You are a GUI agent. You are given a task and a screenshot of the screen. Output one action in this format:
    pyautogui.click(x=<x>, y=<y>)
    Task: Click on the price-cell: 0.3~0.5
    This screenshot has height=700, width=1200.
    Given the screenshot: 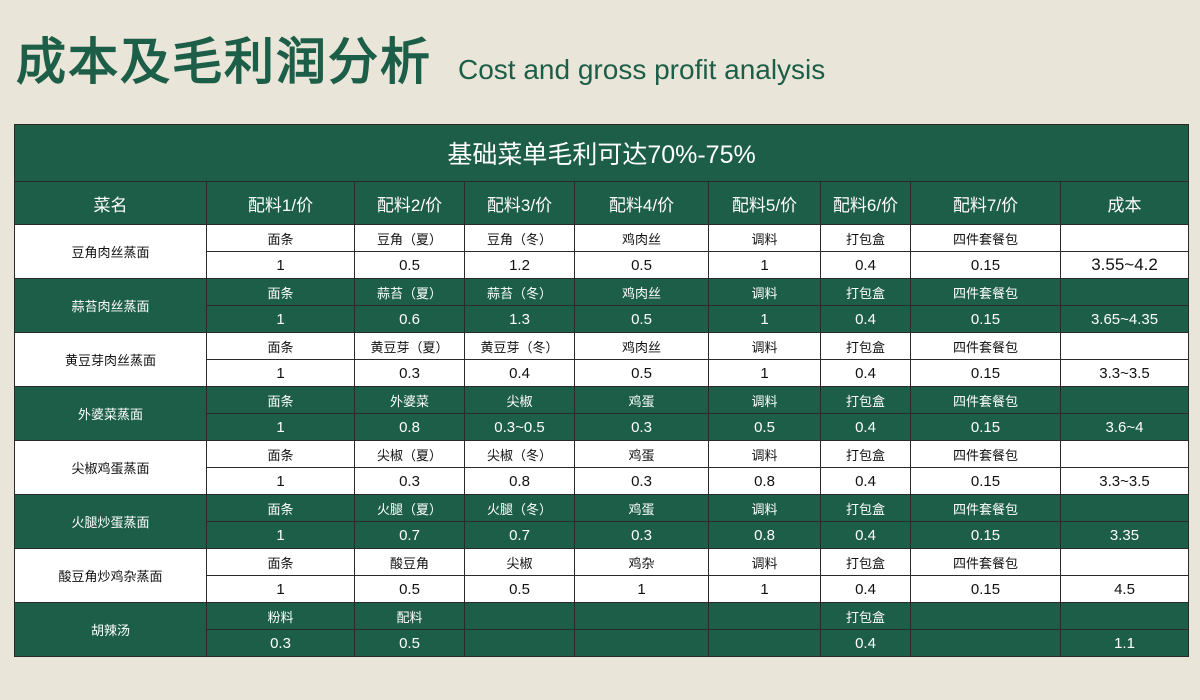 What is the action you would take?
    pyautogui.click(x=519, y=427)
    